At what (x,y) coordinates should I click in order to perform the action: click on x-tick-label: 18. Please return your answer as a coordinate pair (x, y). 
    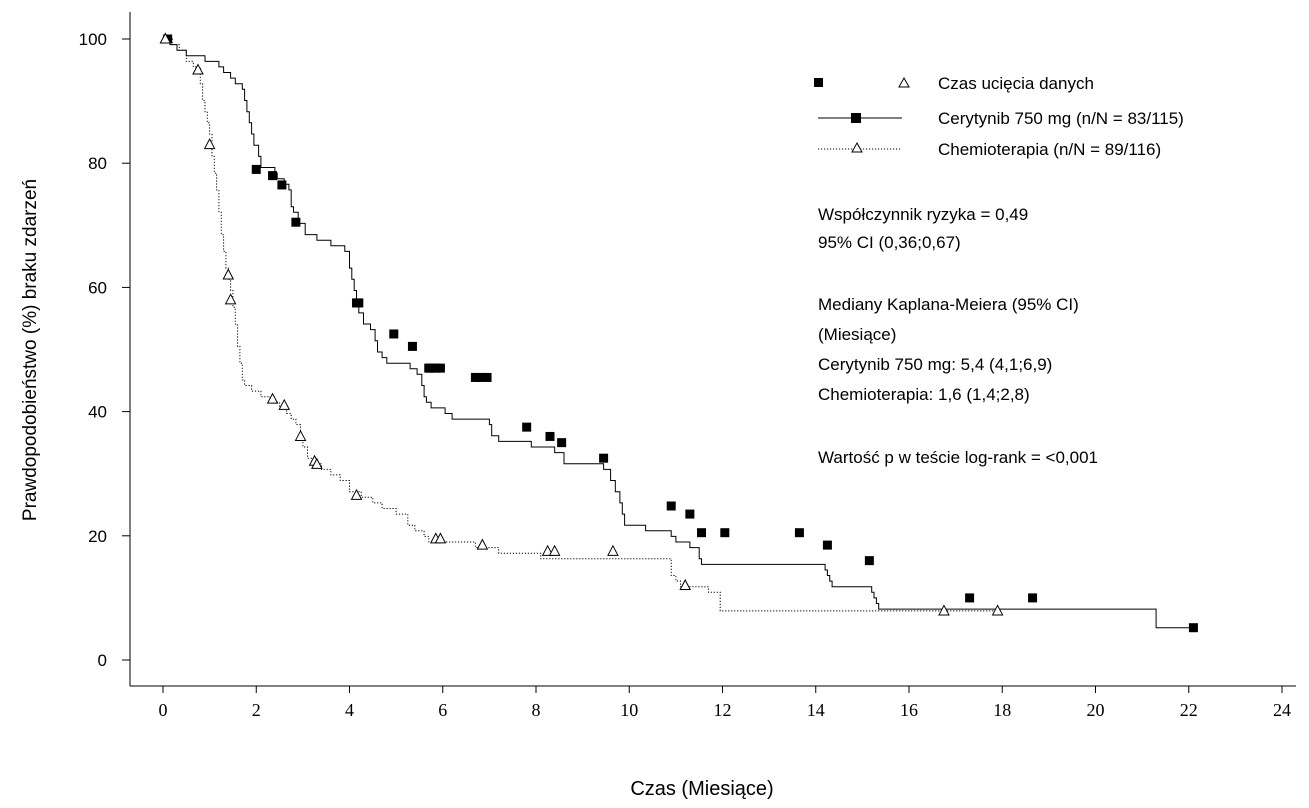
    Looking at the image, I should click on (1002, 710).